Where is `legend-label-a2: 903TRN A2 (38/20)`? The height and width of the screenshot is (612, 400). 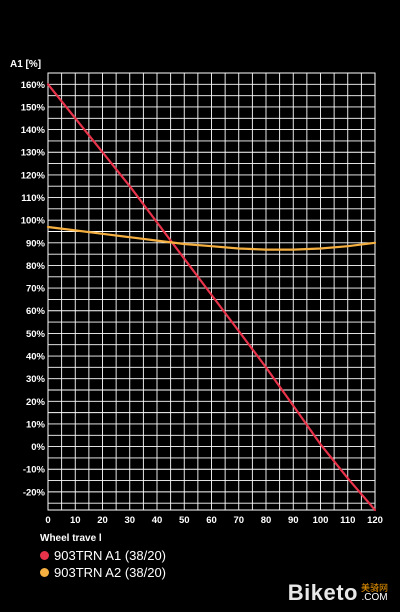 legend-label-a2: 903TRN A2 (38/20) is located at coordinates (110, 572).